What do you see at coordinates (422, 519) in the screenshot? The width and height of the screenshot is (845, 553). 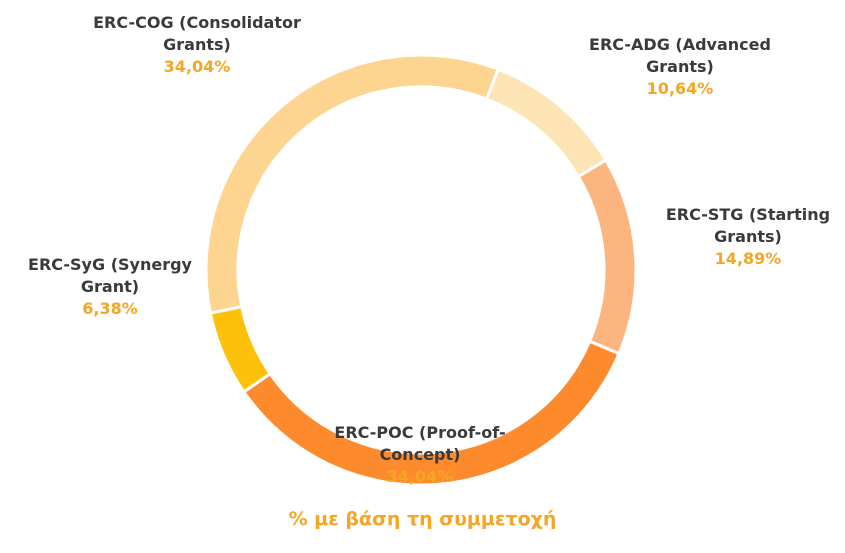 I see `chart-title: % με βάση τη συμμετοχή` at bounding box center [422, 519].